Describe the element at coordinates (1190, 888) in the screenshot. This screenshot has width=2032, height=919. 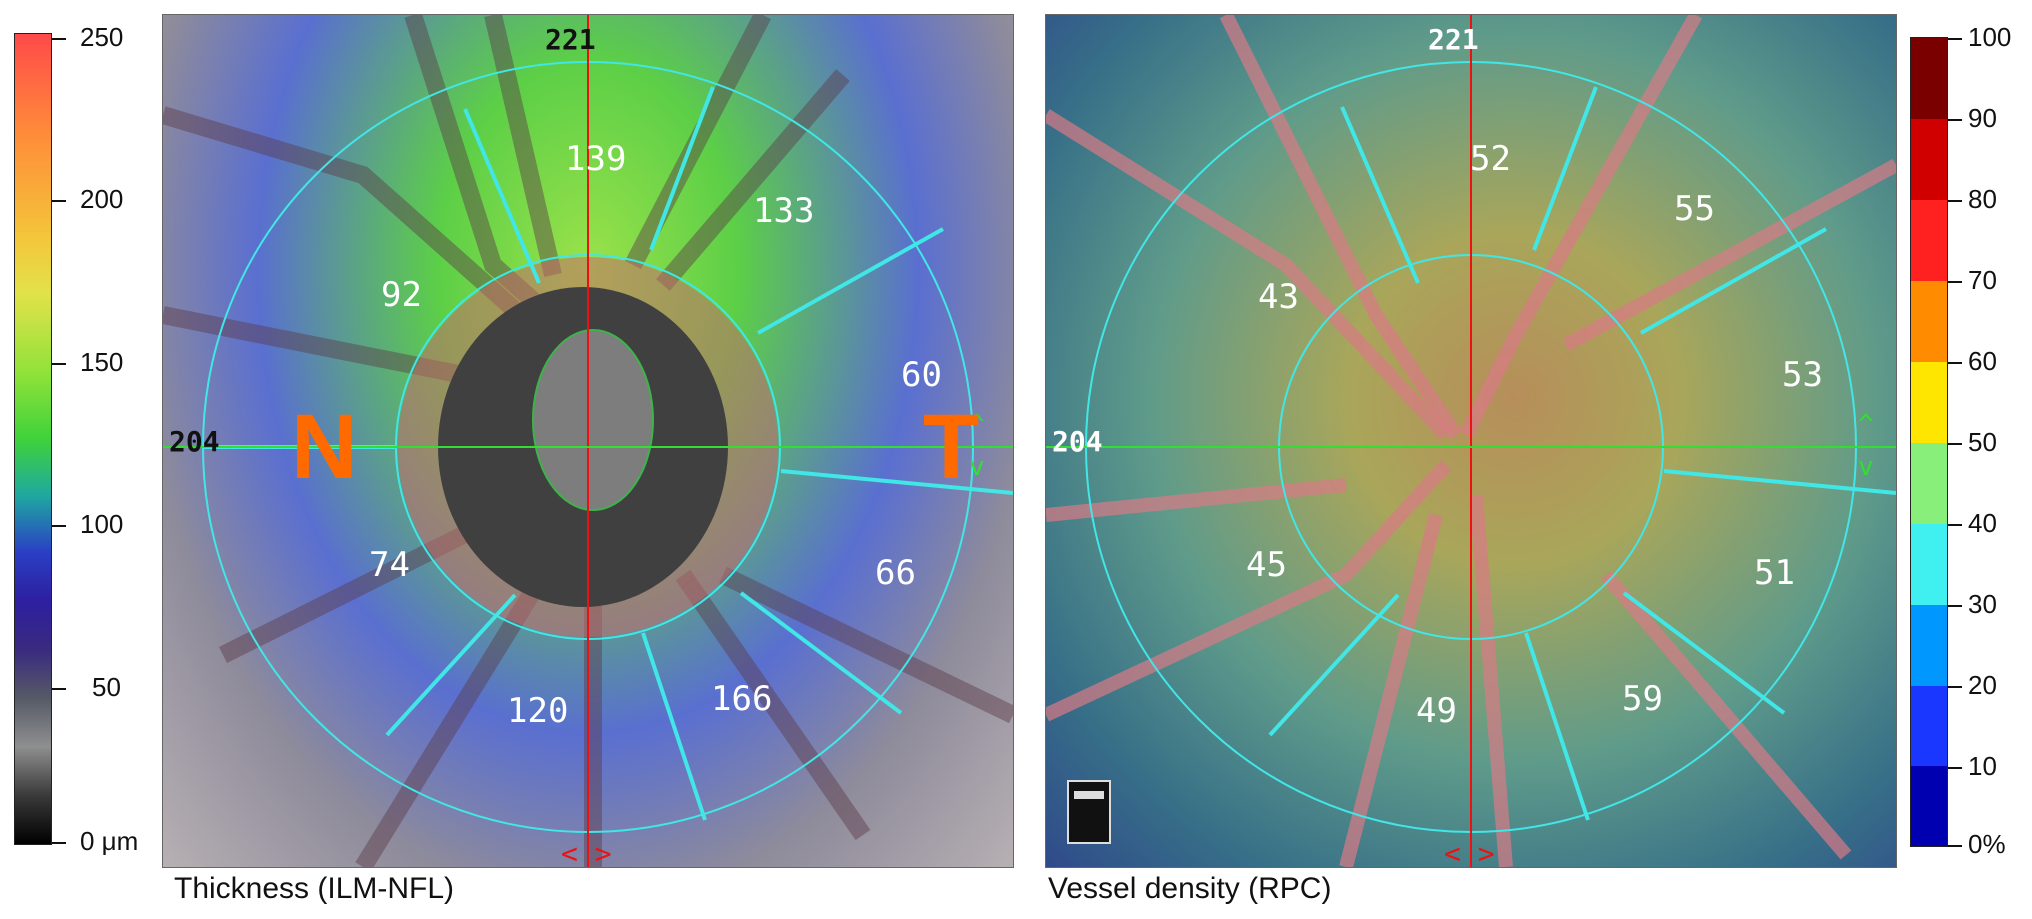
I see `right-caption: Vessel density (RPC)` at that location.